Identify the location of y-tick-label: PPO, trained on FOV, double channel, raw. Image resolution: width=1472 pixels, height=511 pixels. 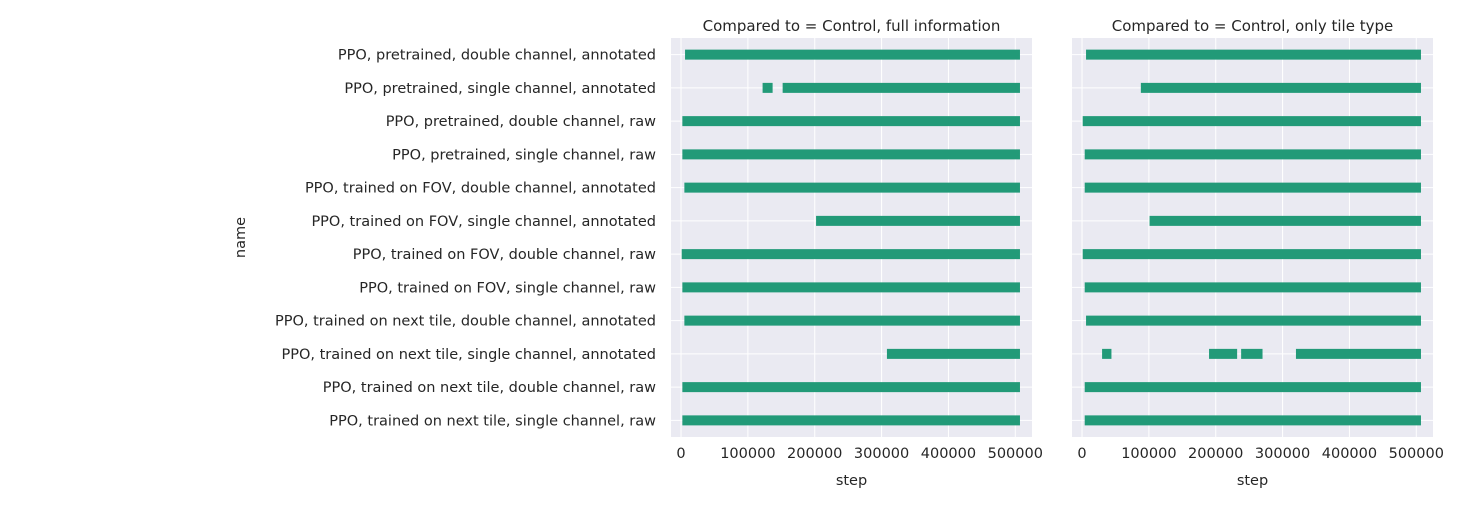
(504, 255).